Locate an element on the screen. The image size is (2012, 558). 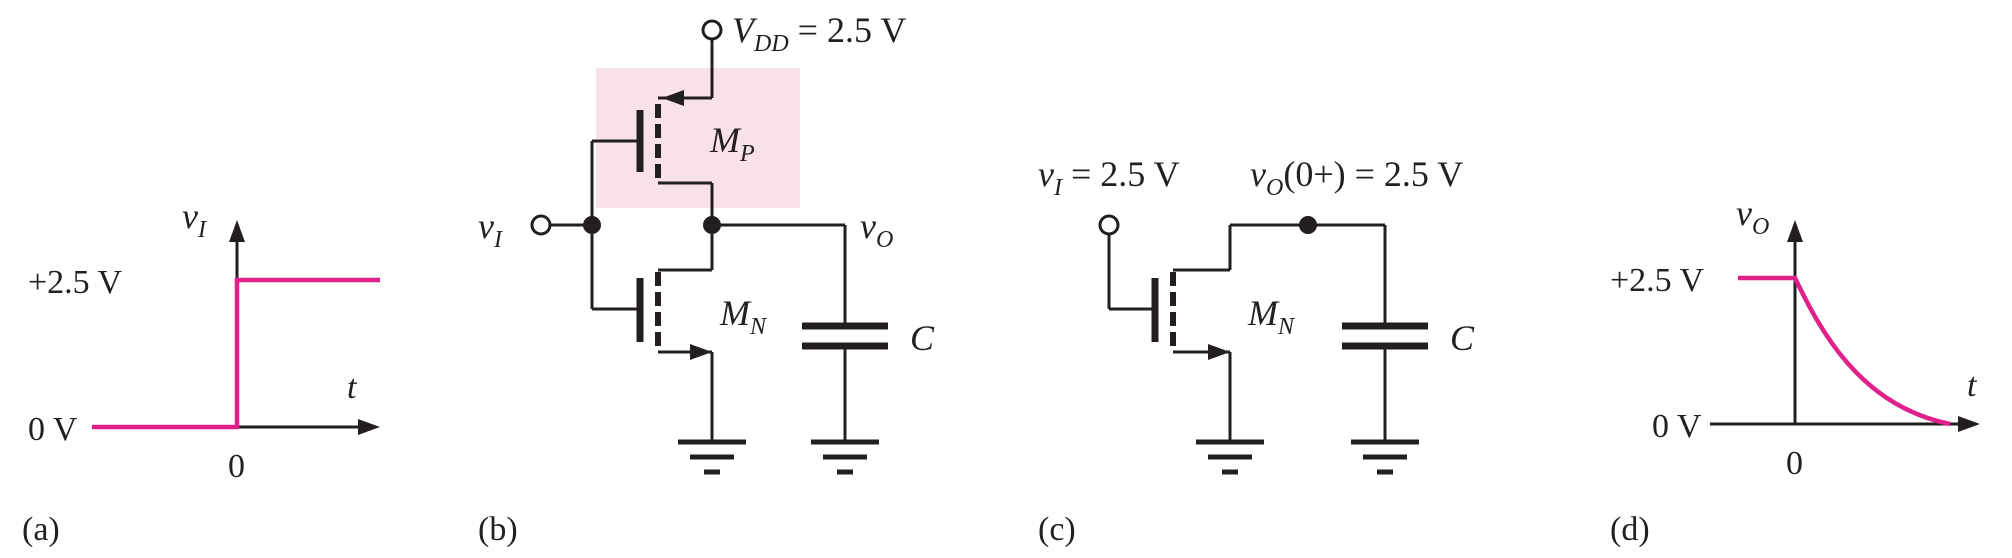
panel-d-vo-axis-label: vO is located at coordinates (1752, 216).